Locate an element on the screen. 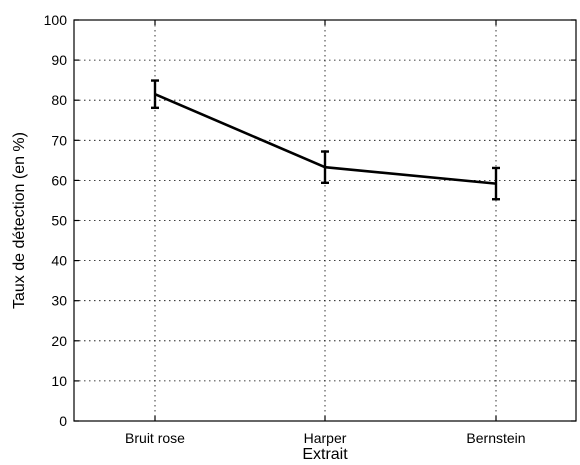 The width and height of the screenshot is (580, 465). y-tick-label: 40 is located at coordinates (59, 261).